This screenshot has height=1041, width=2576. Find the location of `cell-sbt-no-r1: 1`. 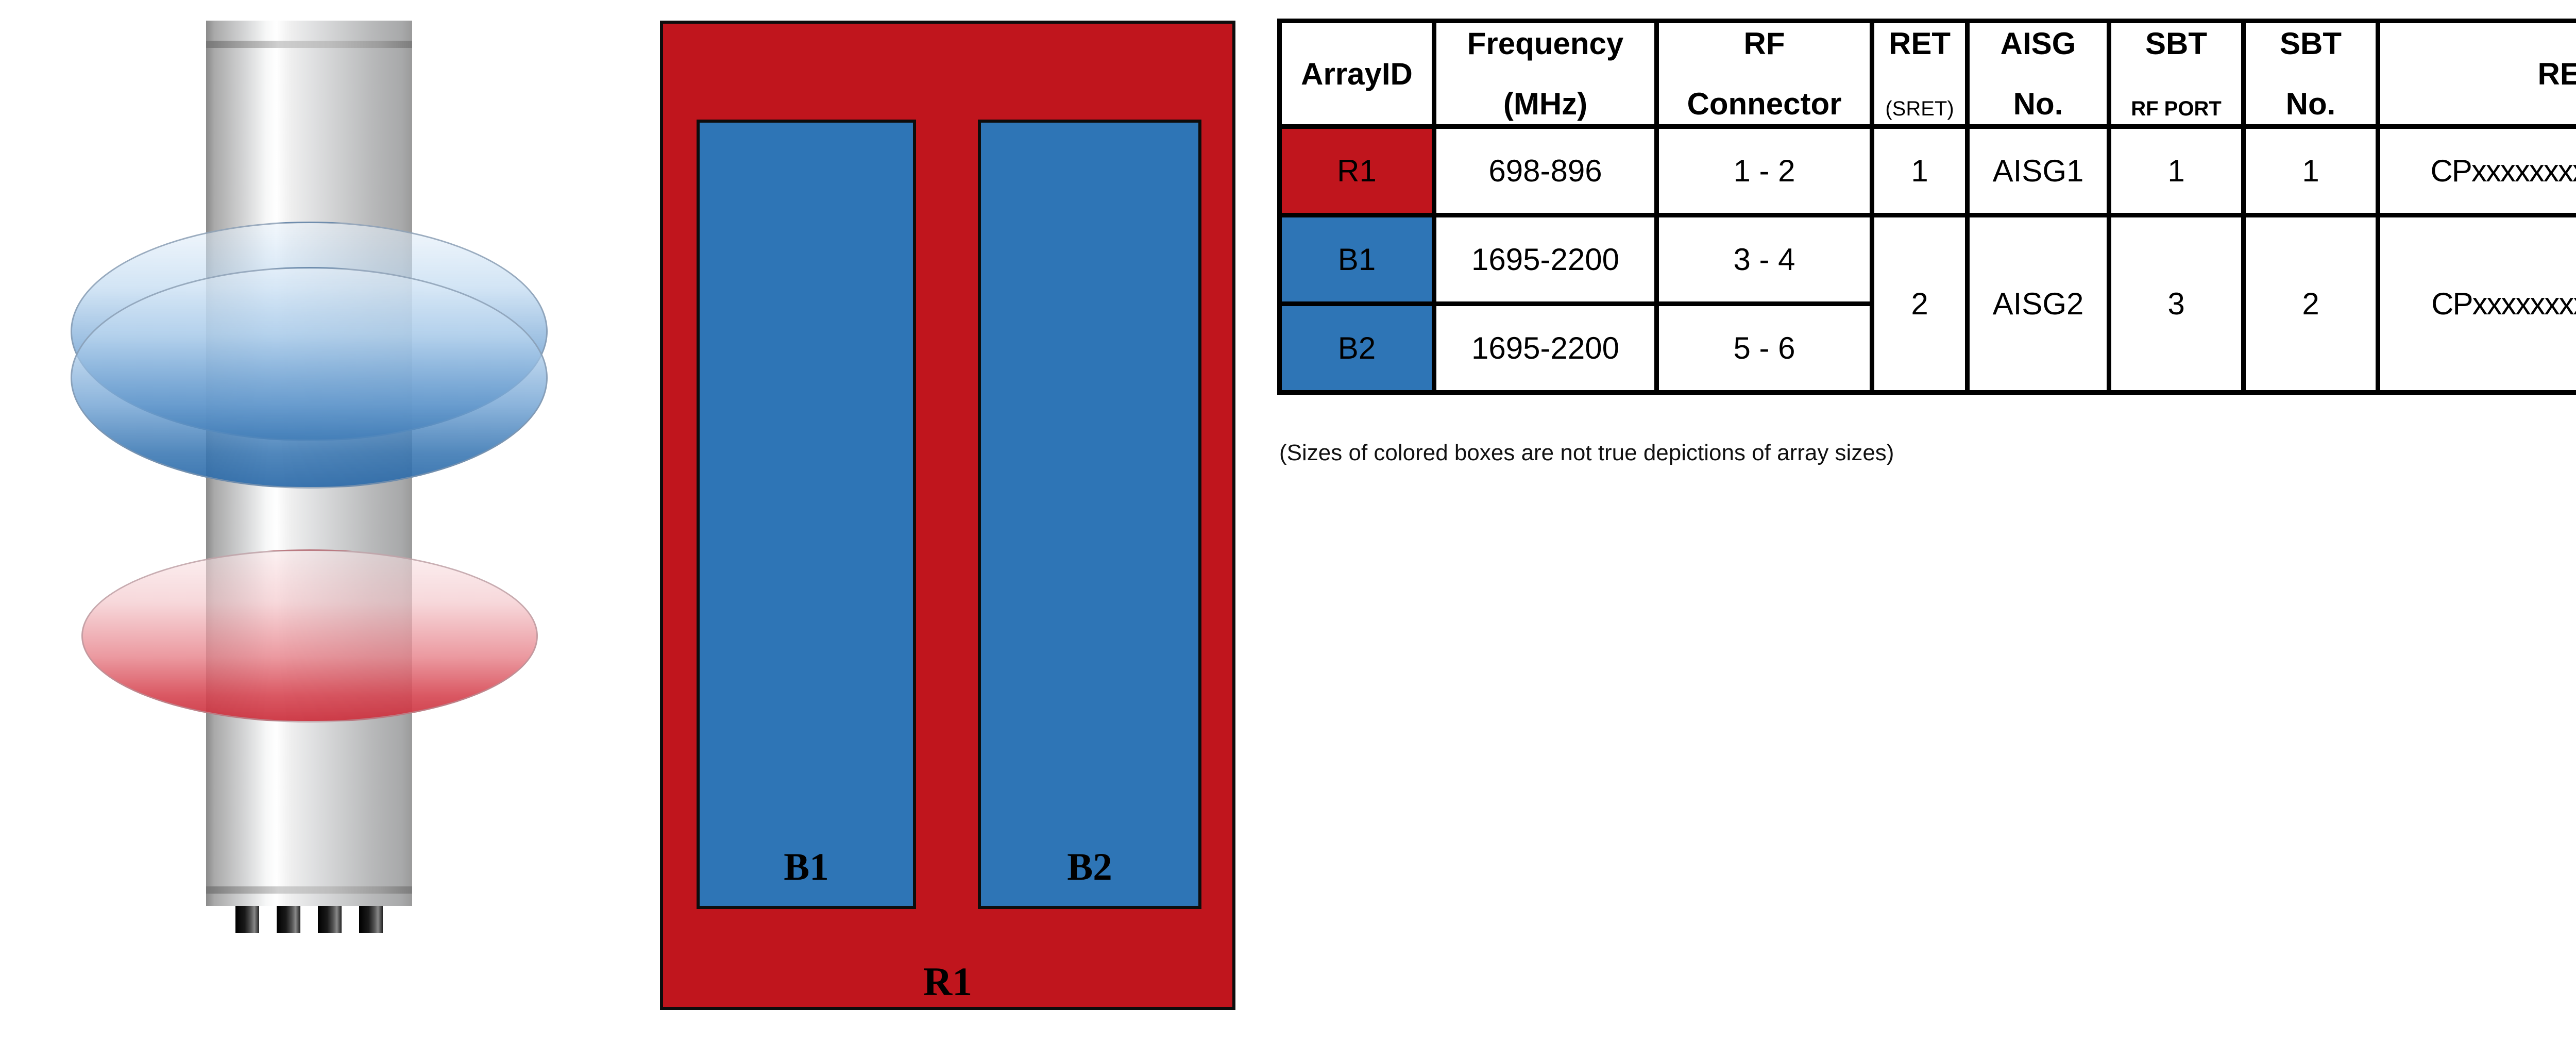

cell-sbt-no-r1: 1 is located at coordinates (2310, 171).